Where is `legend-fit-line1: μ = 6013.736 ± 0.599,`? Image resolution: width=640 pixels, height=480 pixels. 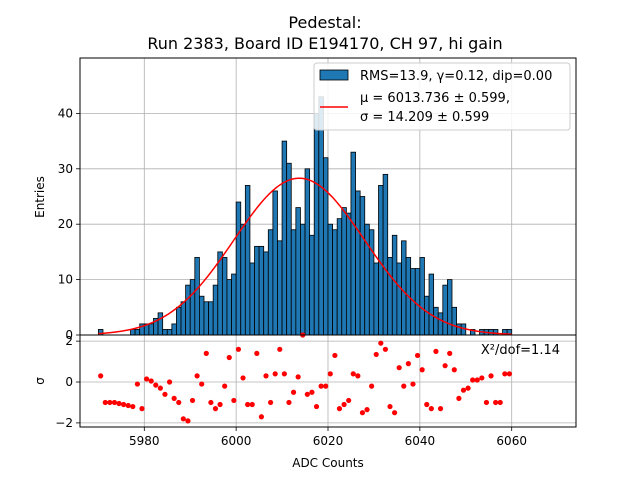 legend-fit-line1: μ = 6013.736 ± 0.599, is located at coordinates (435, 98).